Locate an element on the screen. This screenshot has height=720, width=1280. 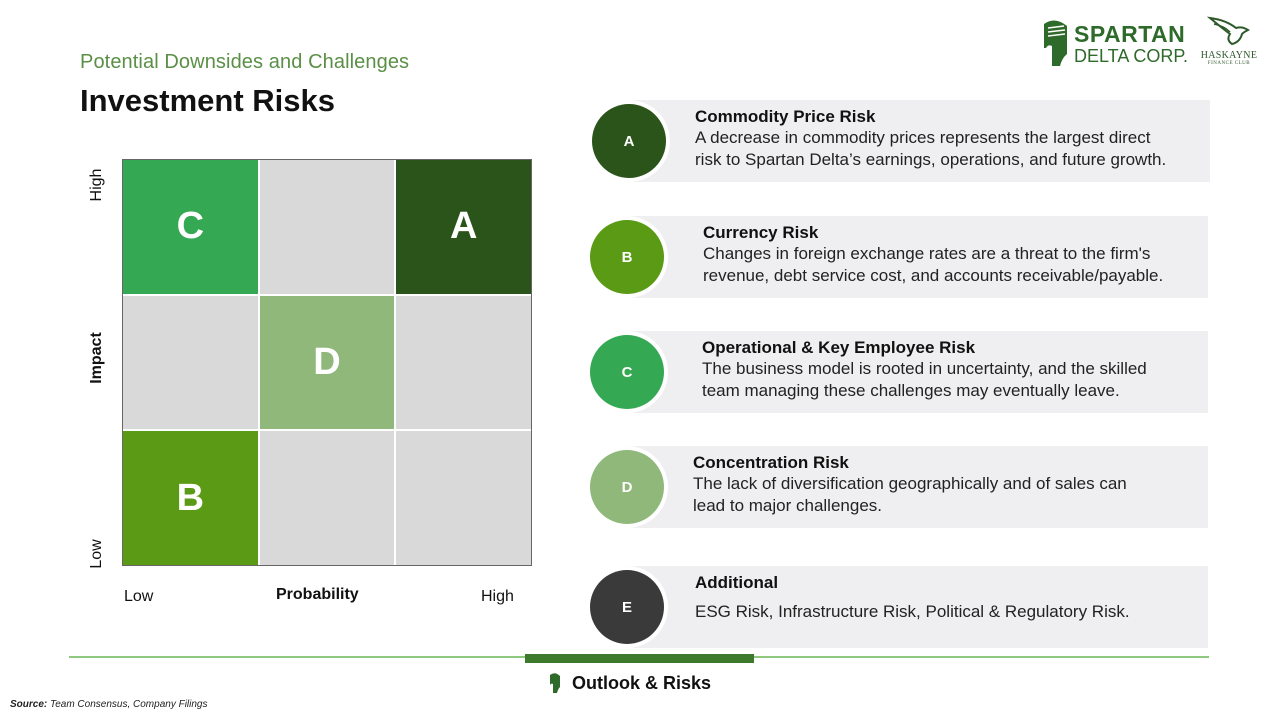
risk-badge-e: E is located at coordinates (627, 607).